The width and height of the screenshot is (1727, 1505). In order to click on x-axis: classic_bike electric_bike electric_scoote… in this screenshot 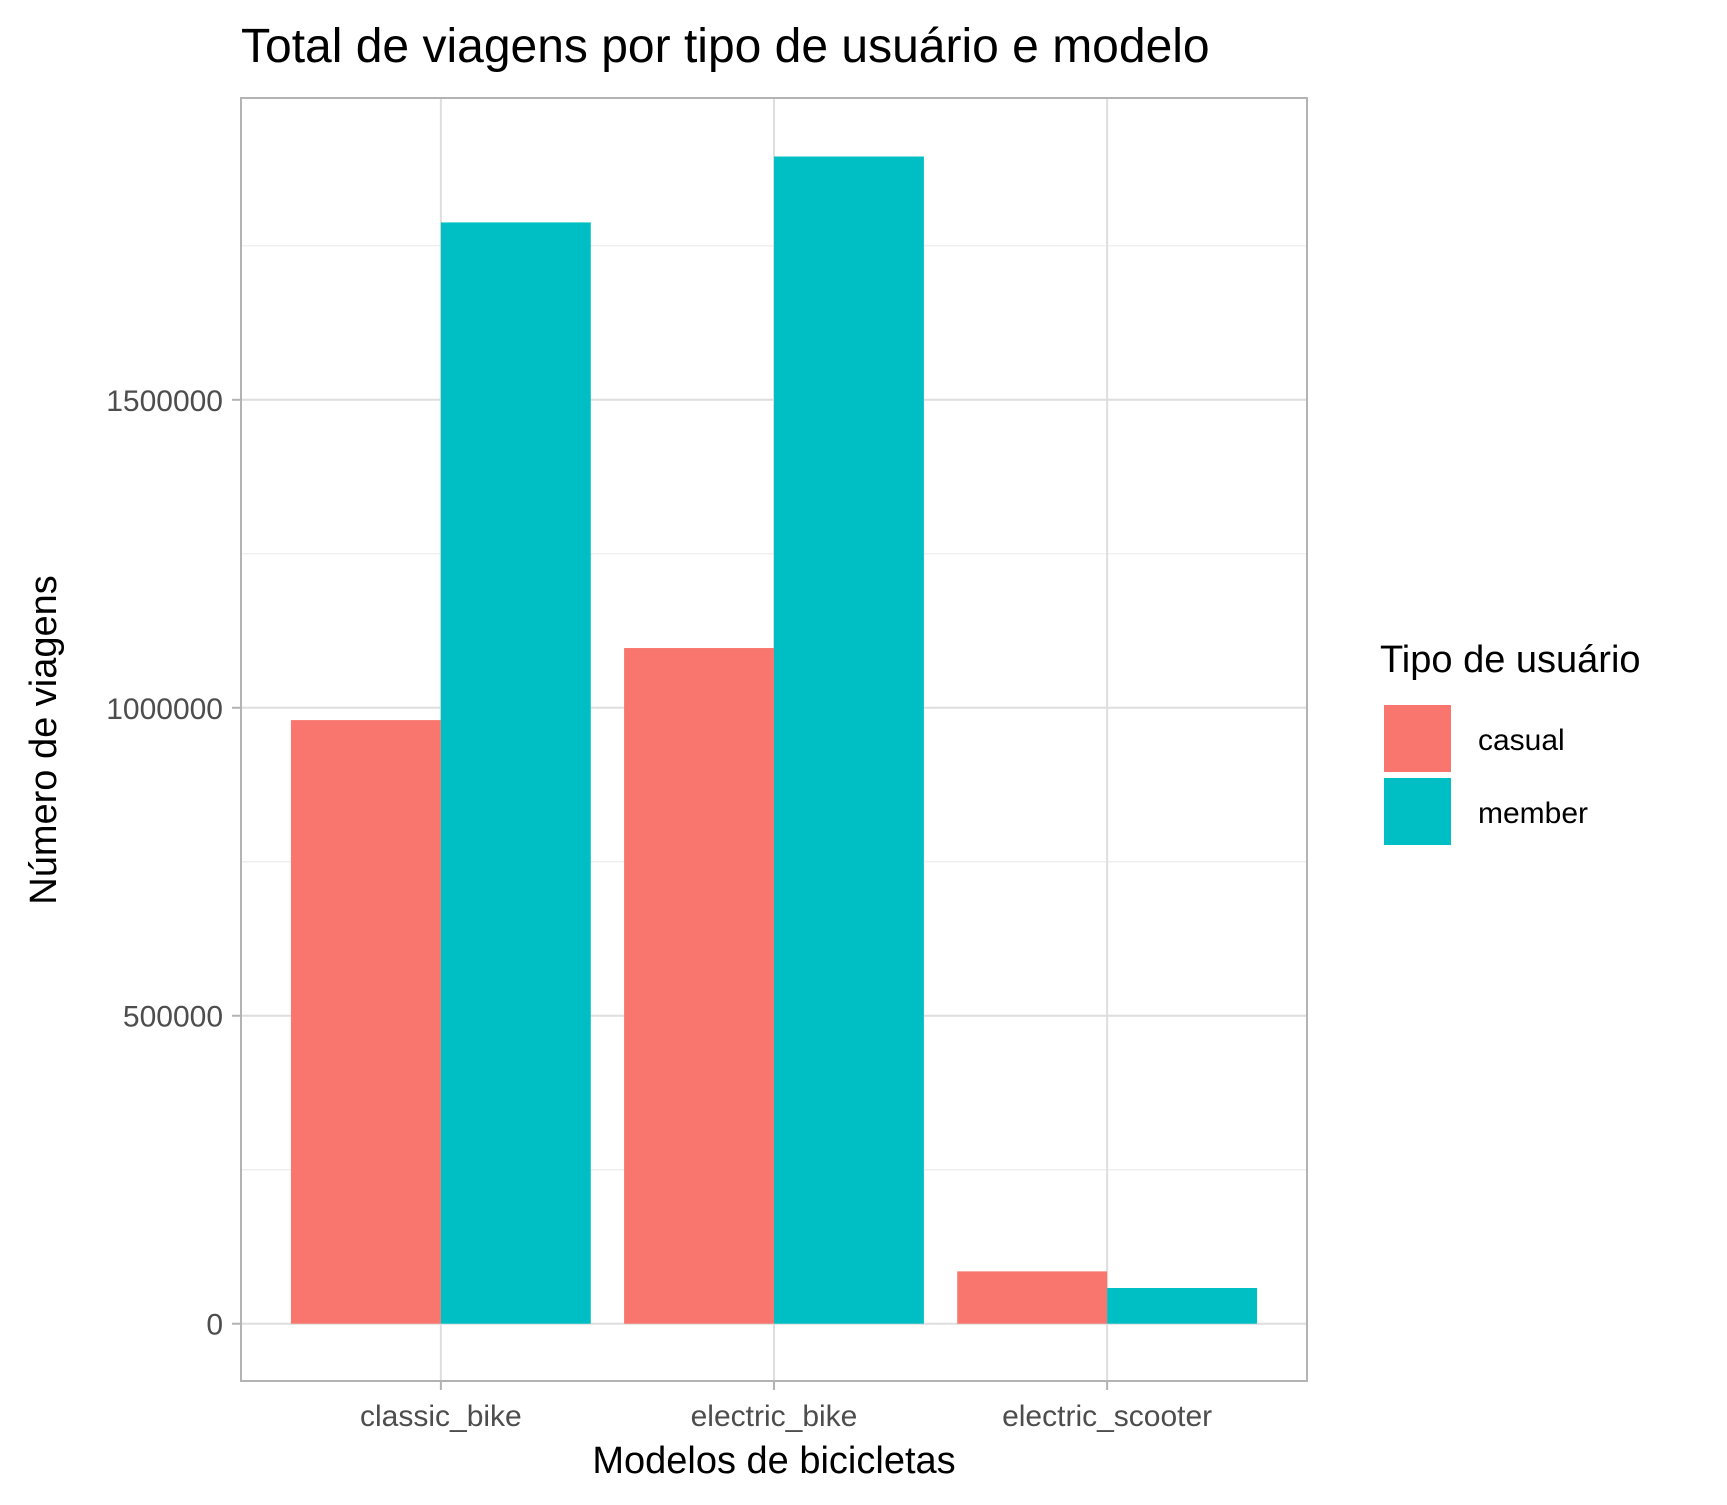, I will do `click(786, 1407)`.